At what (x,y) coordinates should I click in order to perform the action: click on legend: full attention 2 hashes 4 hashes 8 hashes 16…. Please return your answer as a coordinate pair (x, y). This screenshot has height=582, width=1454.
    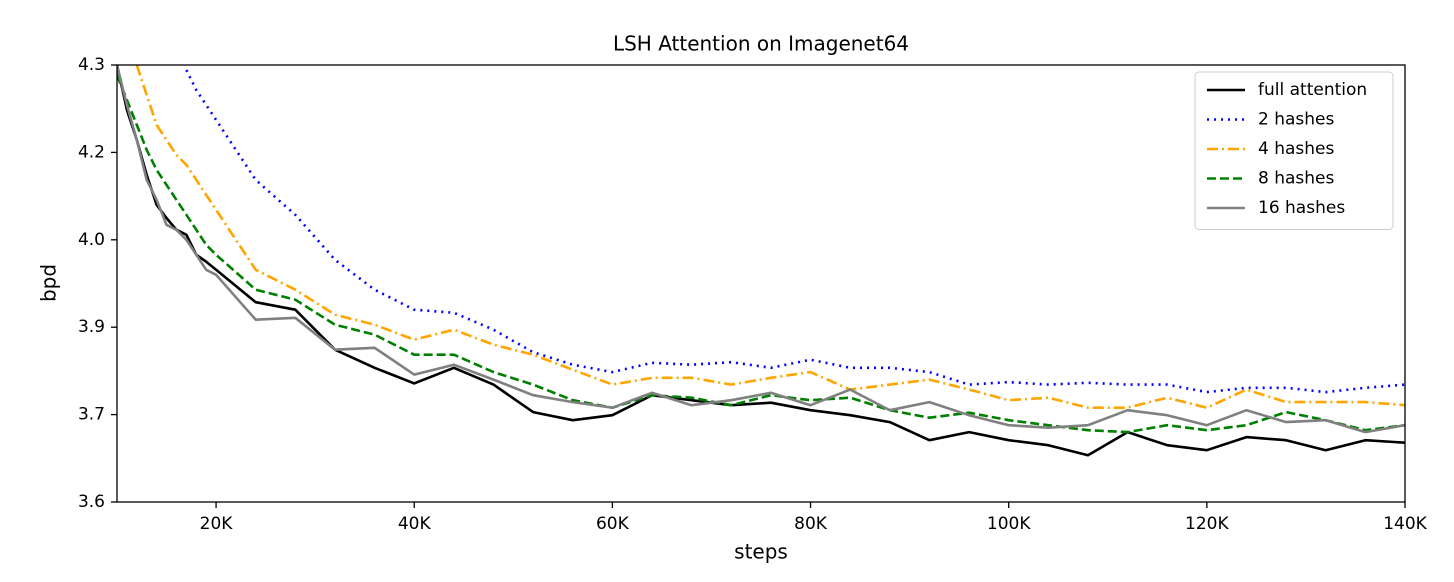
    Looking at the image, I should click on (1294, 150).